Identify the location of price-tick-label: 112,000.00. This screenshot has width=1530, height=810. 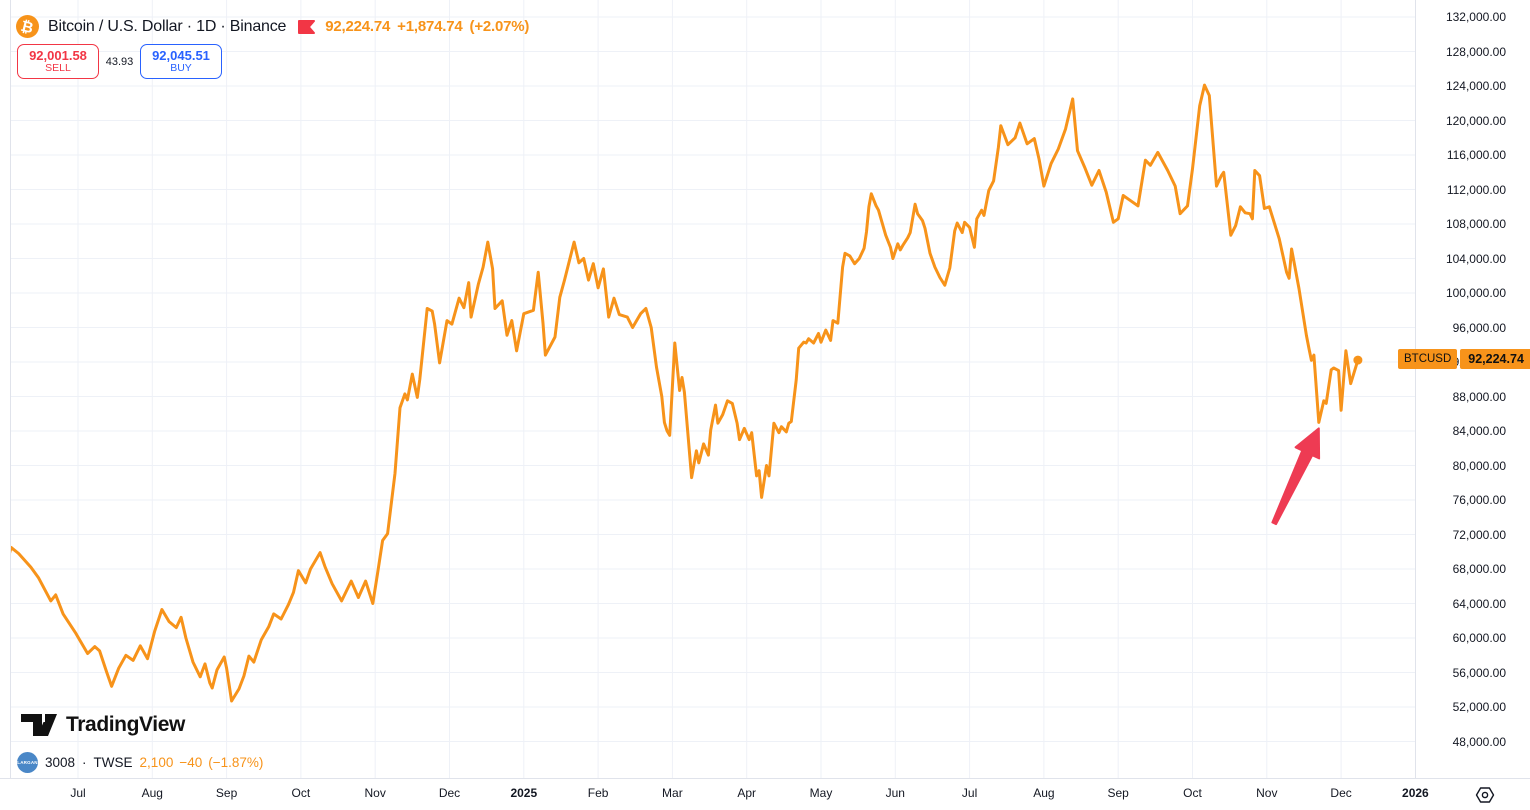
(1476, 189).